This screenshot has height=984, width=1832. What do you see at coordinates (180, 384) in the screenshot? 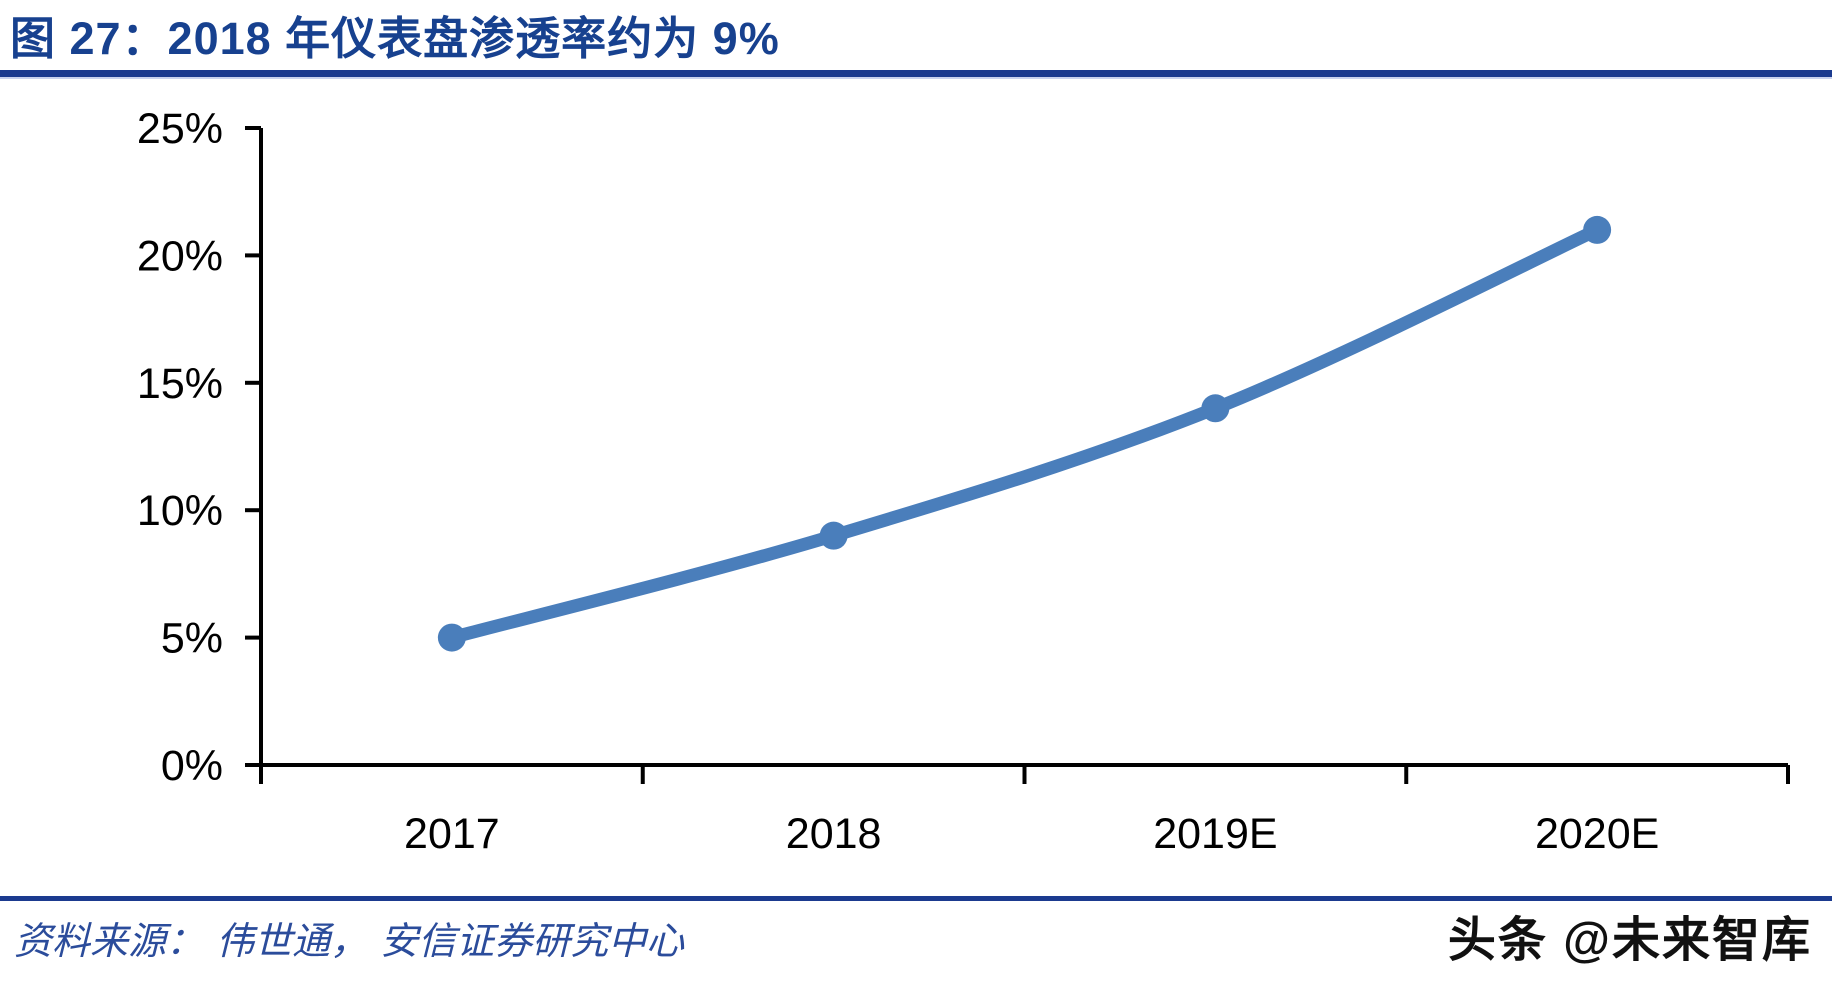
I see `y-axis-label: 15%` at bounding box center [180, 384].